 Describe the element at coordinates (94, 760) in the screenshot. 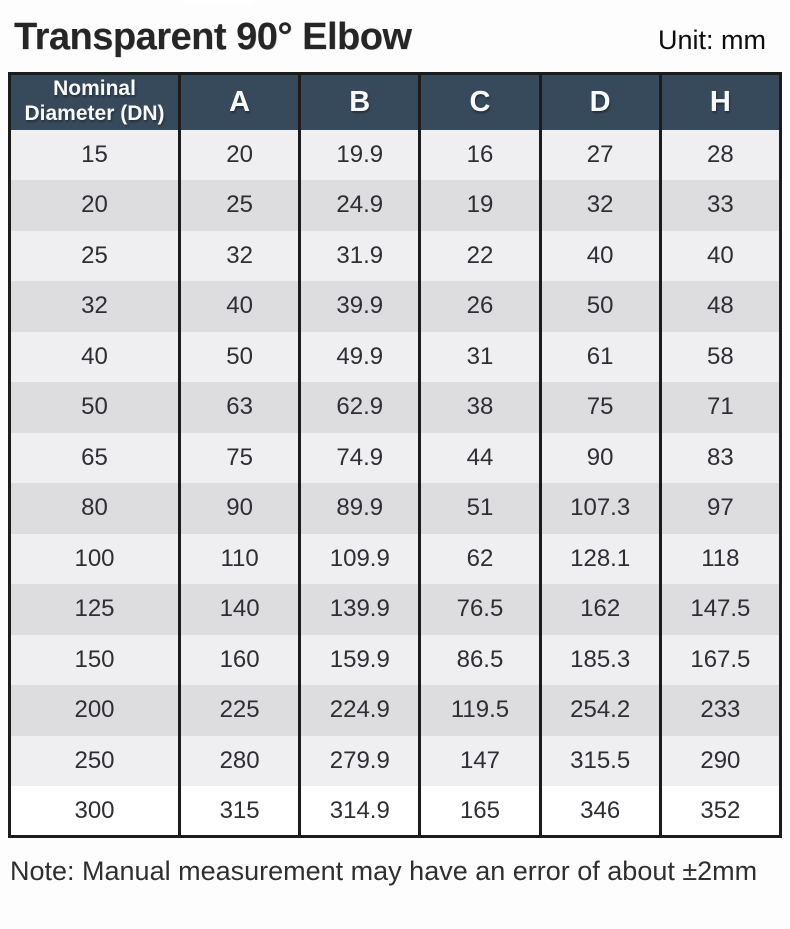

I see `table-cell: 250` at that location.